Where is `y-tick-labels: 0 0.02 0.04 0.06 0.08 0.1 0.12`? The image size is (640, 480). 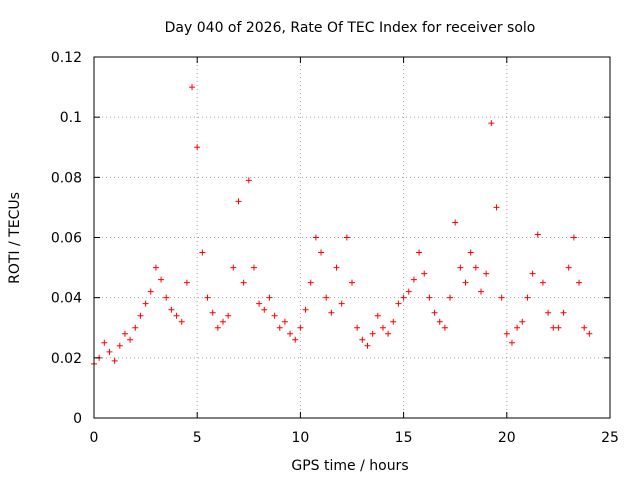
y-tick-labels: 0 0.02 0.04 0.06 0.08 0.1 0.12 is located at coordinates (66, 238).